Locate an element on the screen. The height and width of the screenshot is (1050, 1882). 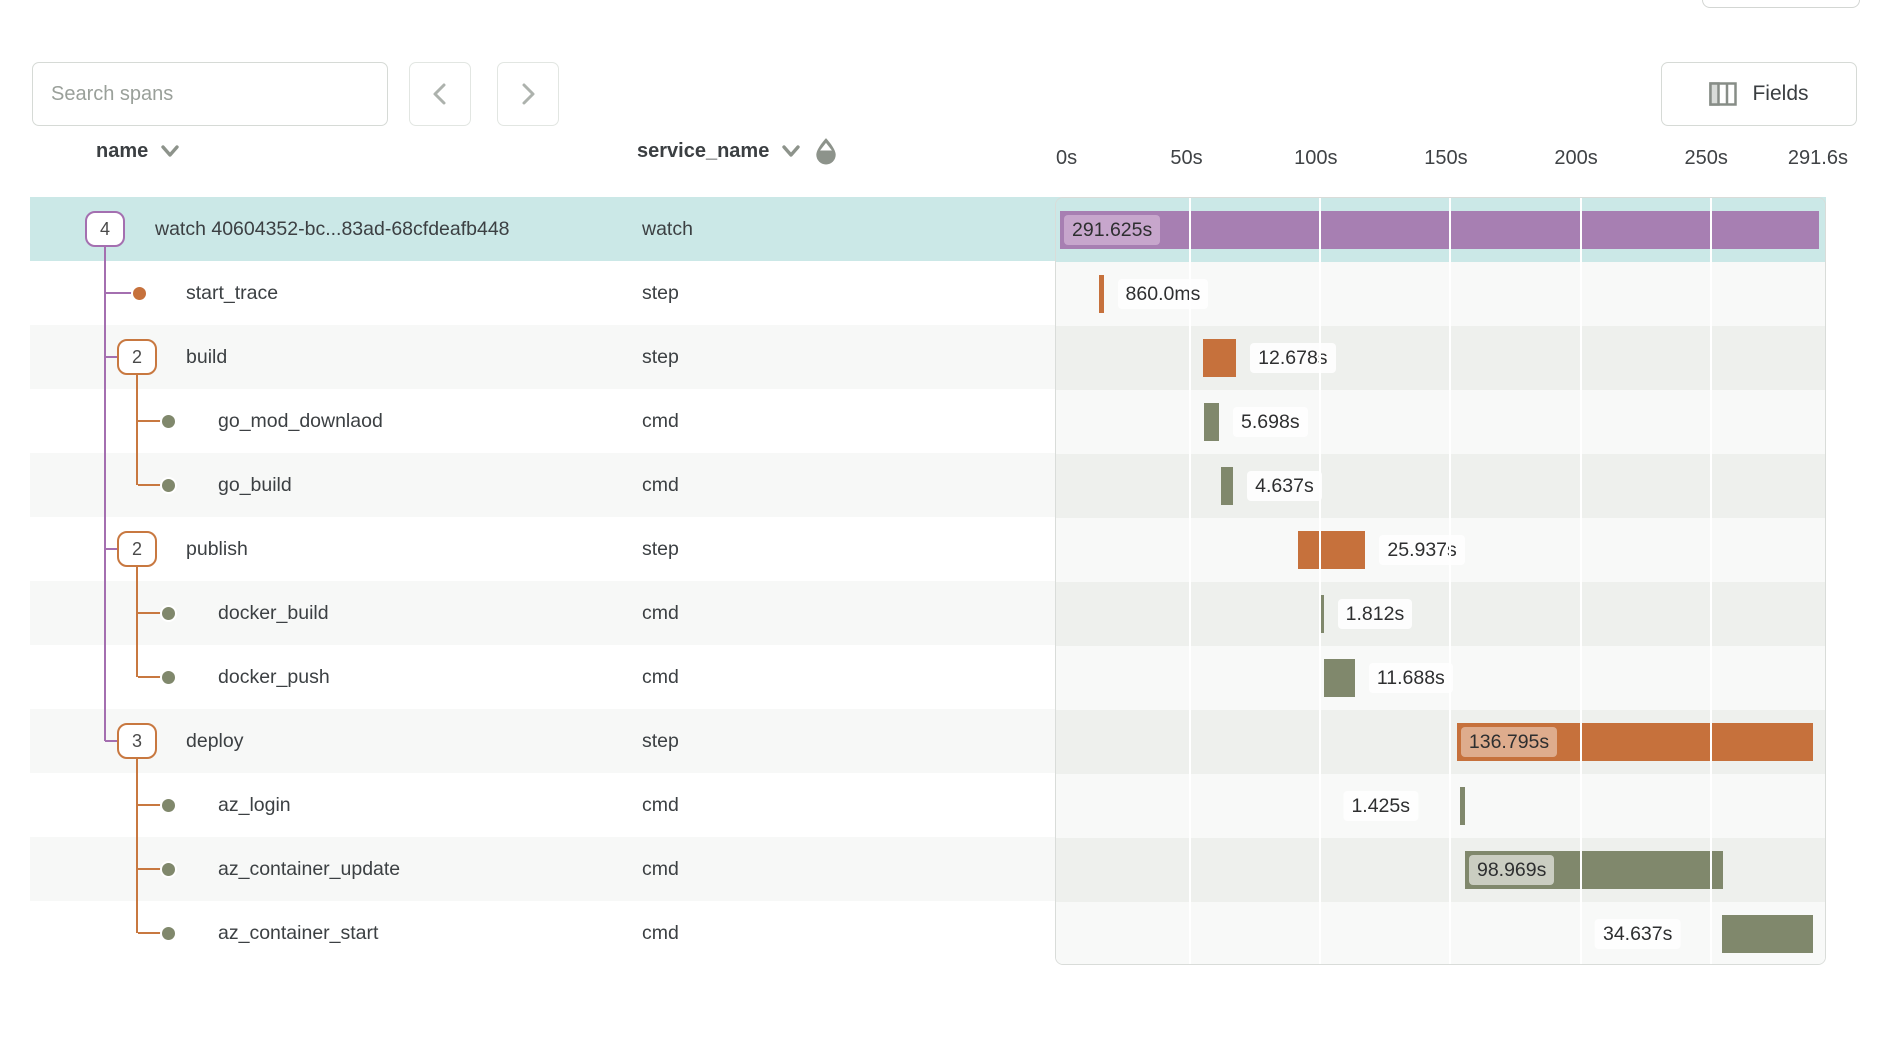
span-duration-label: 5.698s is located at coordinates (1270, 422).